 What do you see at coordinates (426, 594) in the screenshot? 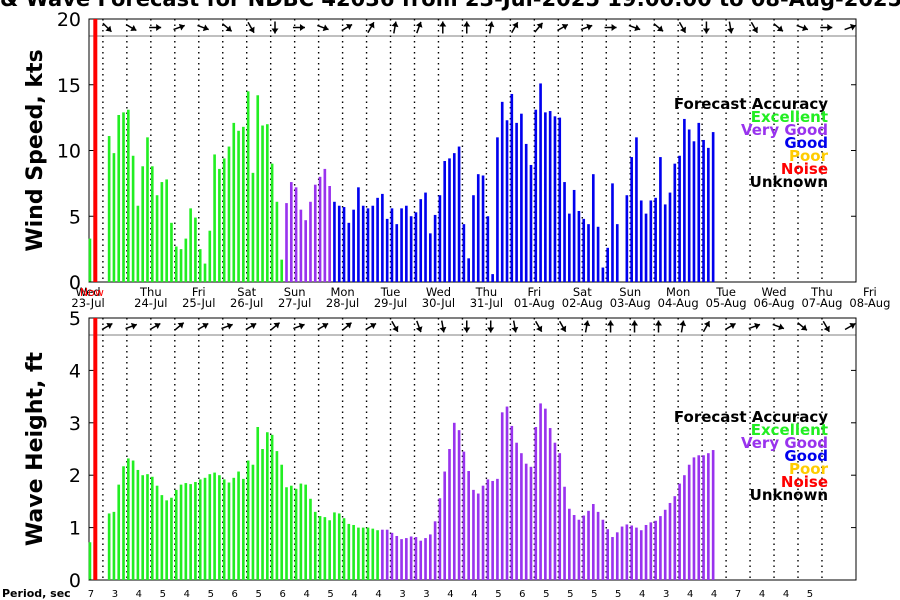
I see `period-value: 3` at bounding box center [426, 594].